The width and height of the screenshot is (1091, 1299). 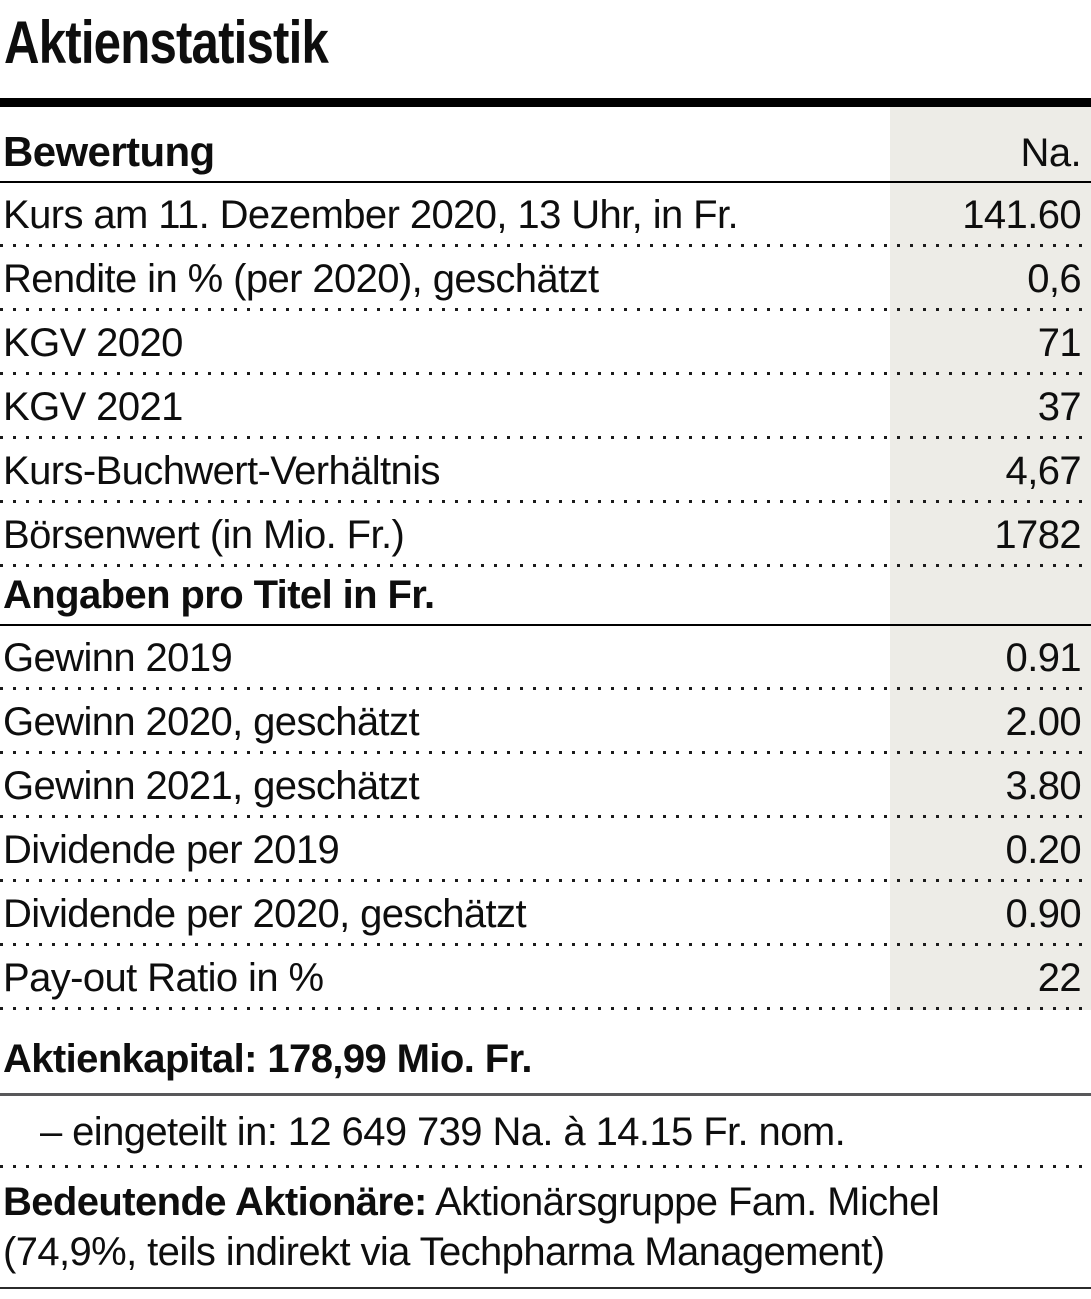 I want to click on table-row: Gewinn 2021, geschätzt 3.80, so click(x=545, y=786).